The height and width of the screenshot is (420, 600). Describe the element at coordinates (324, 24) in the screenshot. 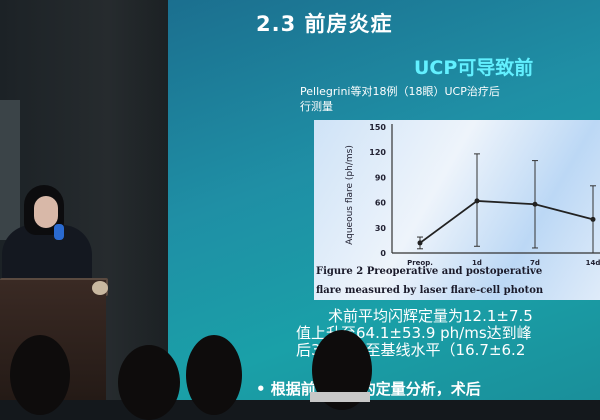

I see `slide-title: 2.3 前房炎症` at that location.